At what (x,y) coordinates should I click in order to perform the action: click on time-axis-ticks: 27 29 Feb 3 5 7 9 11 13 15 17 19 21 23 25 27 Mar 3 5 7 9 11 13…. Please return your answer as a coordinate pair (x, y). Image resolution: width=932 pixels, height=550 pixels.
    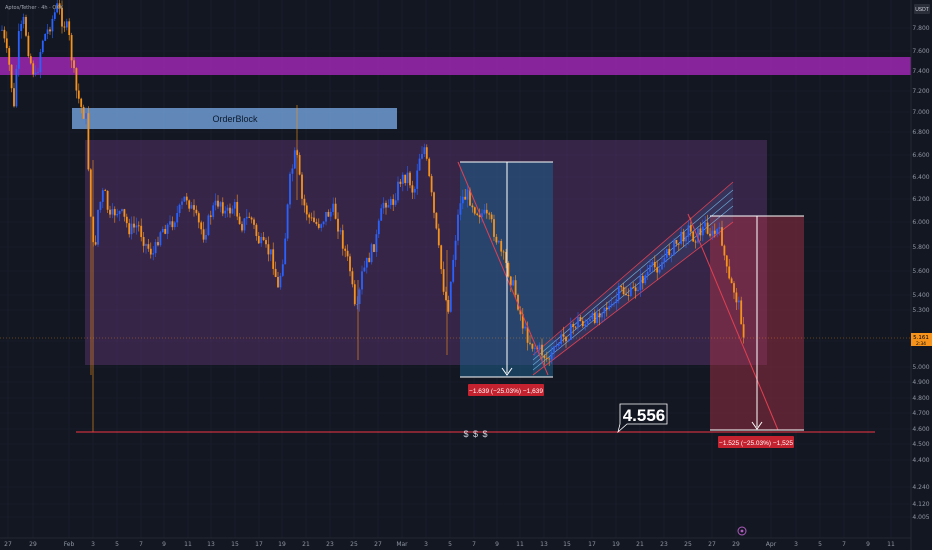
    Looking at the image, I should click on (449, 544).